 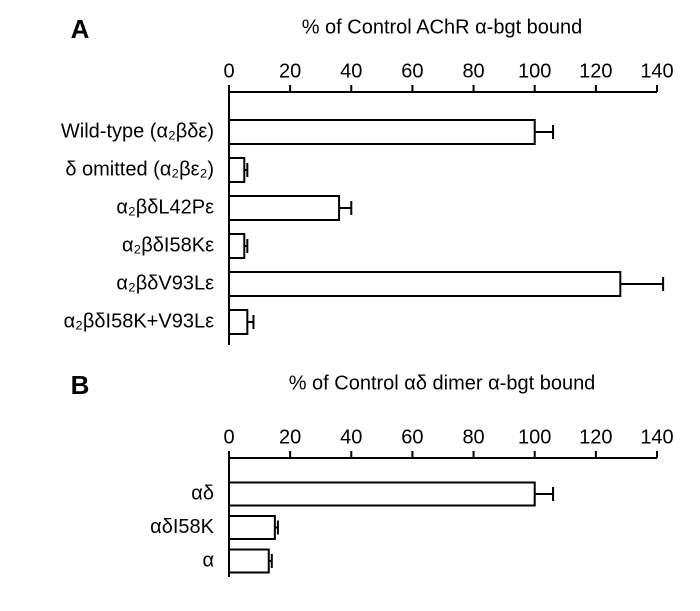 I want to click on panel-label: A, so click(x=80, y=29).